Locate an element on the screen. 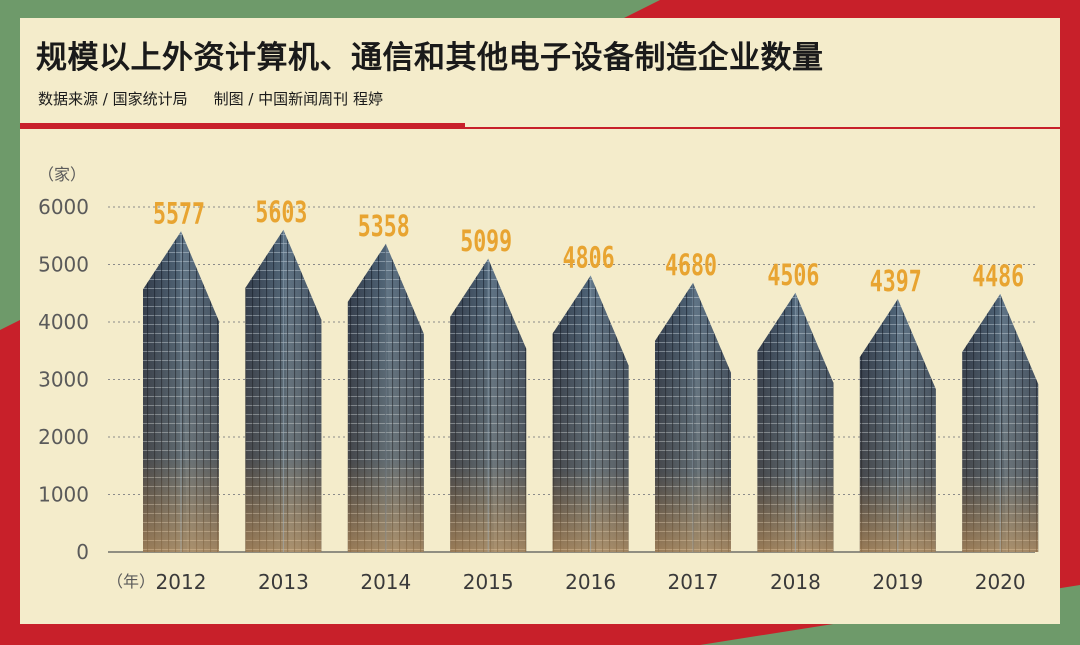 The width and height of the screenshot is (1080, 645). value-label: 4506 is located at coordinates (793, 276).